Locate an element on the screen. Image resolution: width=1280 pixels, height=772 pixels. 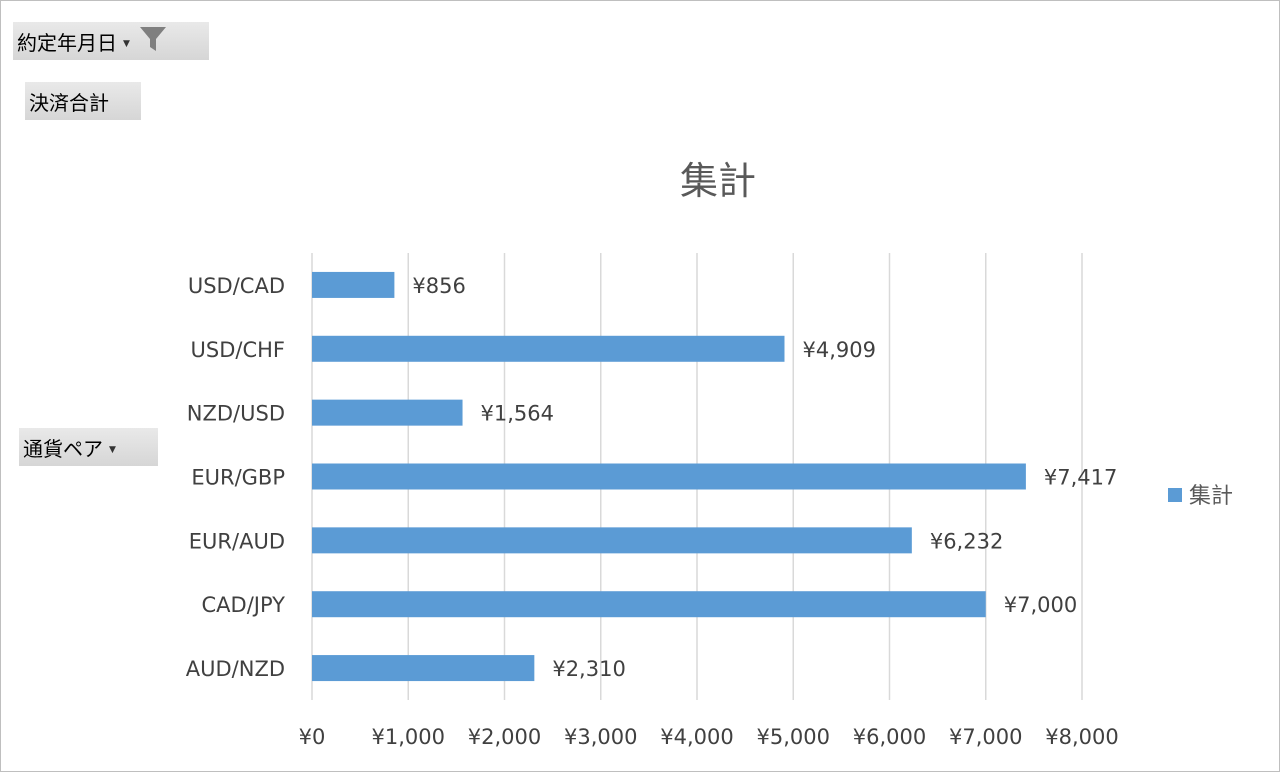
data-label: ¥7,417 is located at coordinates (1080, 478).